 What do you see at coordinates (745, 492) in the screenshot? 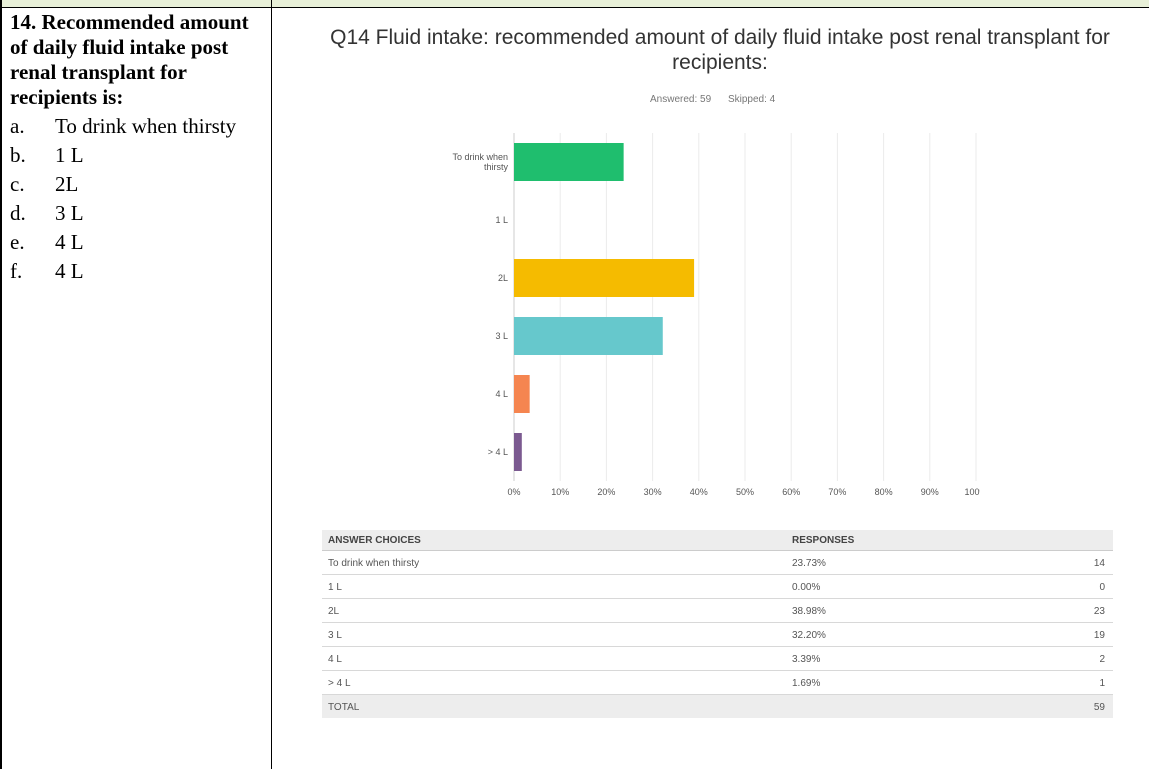
I see `x-tick-label: 50%` at bounding box center [745, 492].